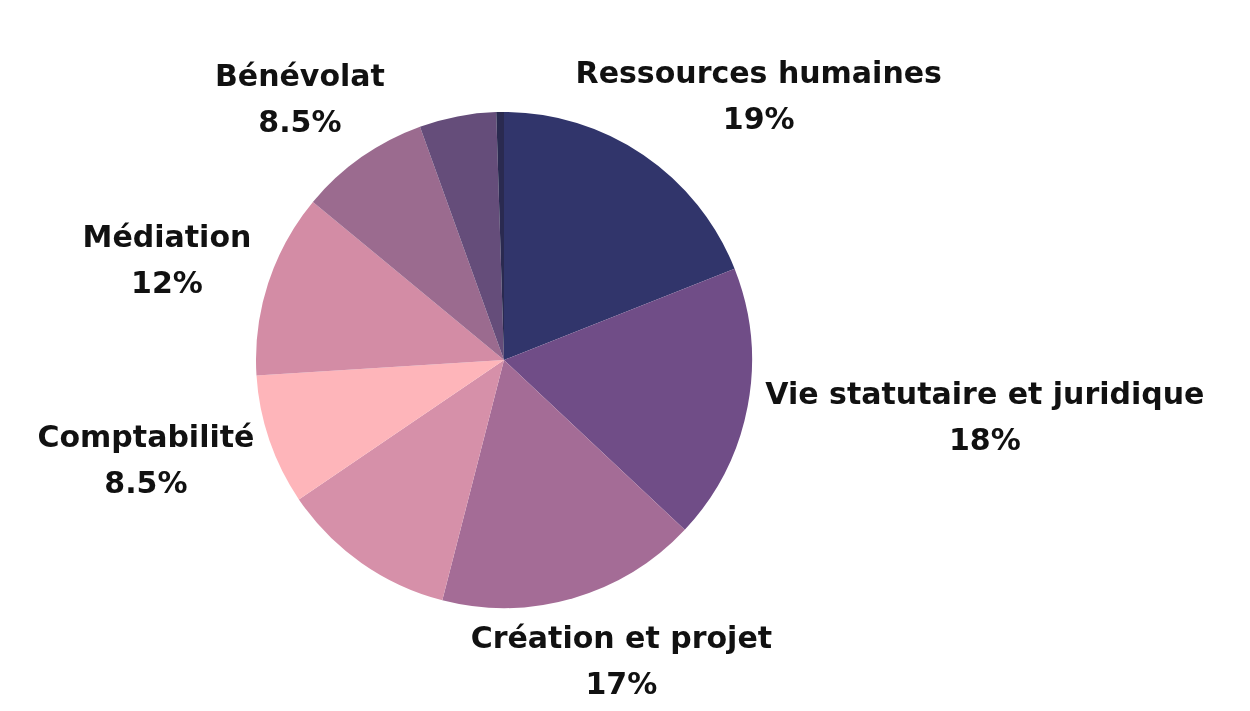 The image size is (1250, 711). What do you see at coordinates (167, 237) in the screenshot?
I see `slice-label: Médiation` at bounding box center [167, 237].